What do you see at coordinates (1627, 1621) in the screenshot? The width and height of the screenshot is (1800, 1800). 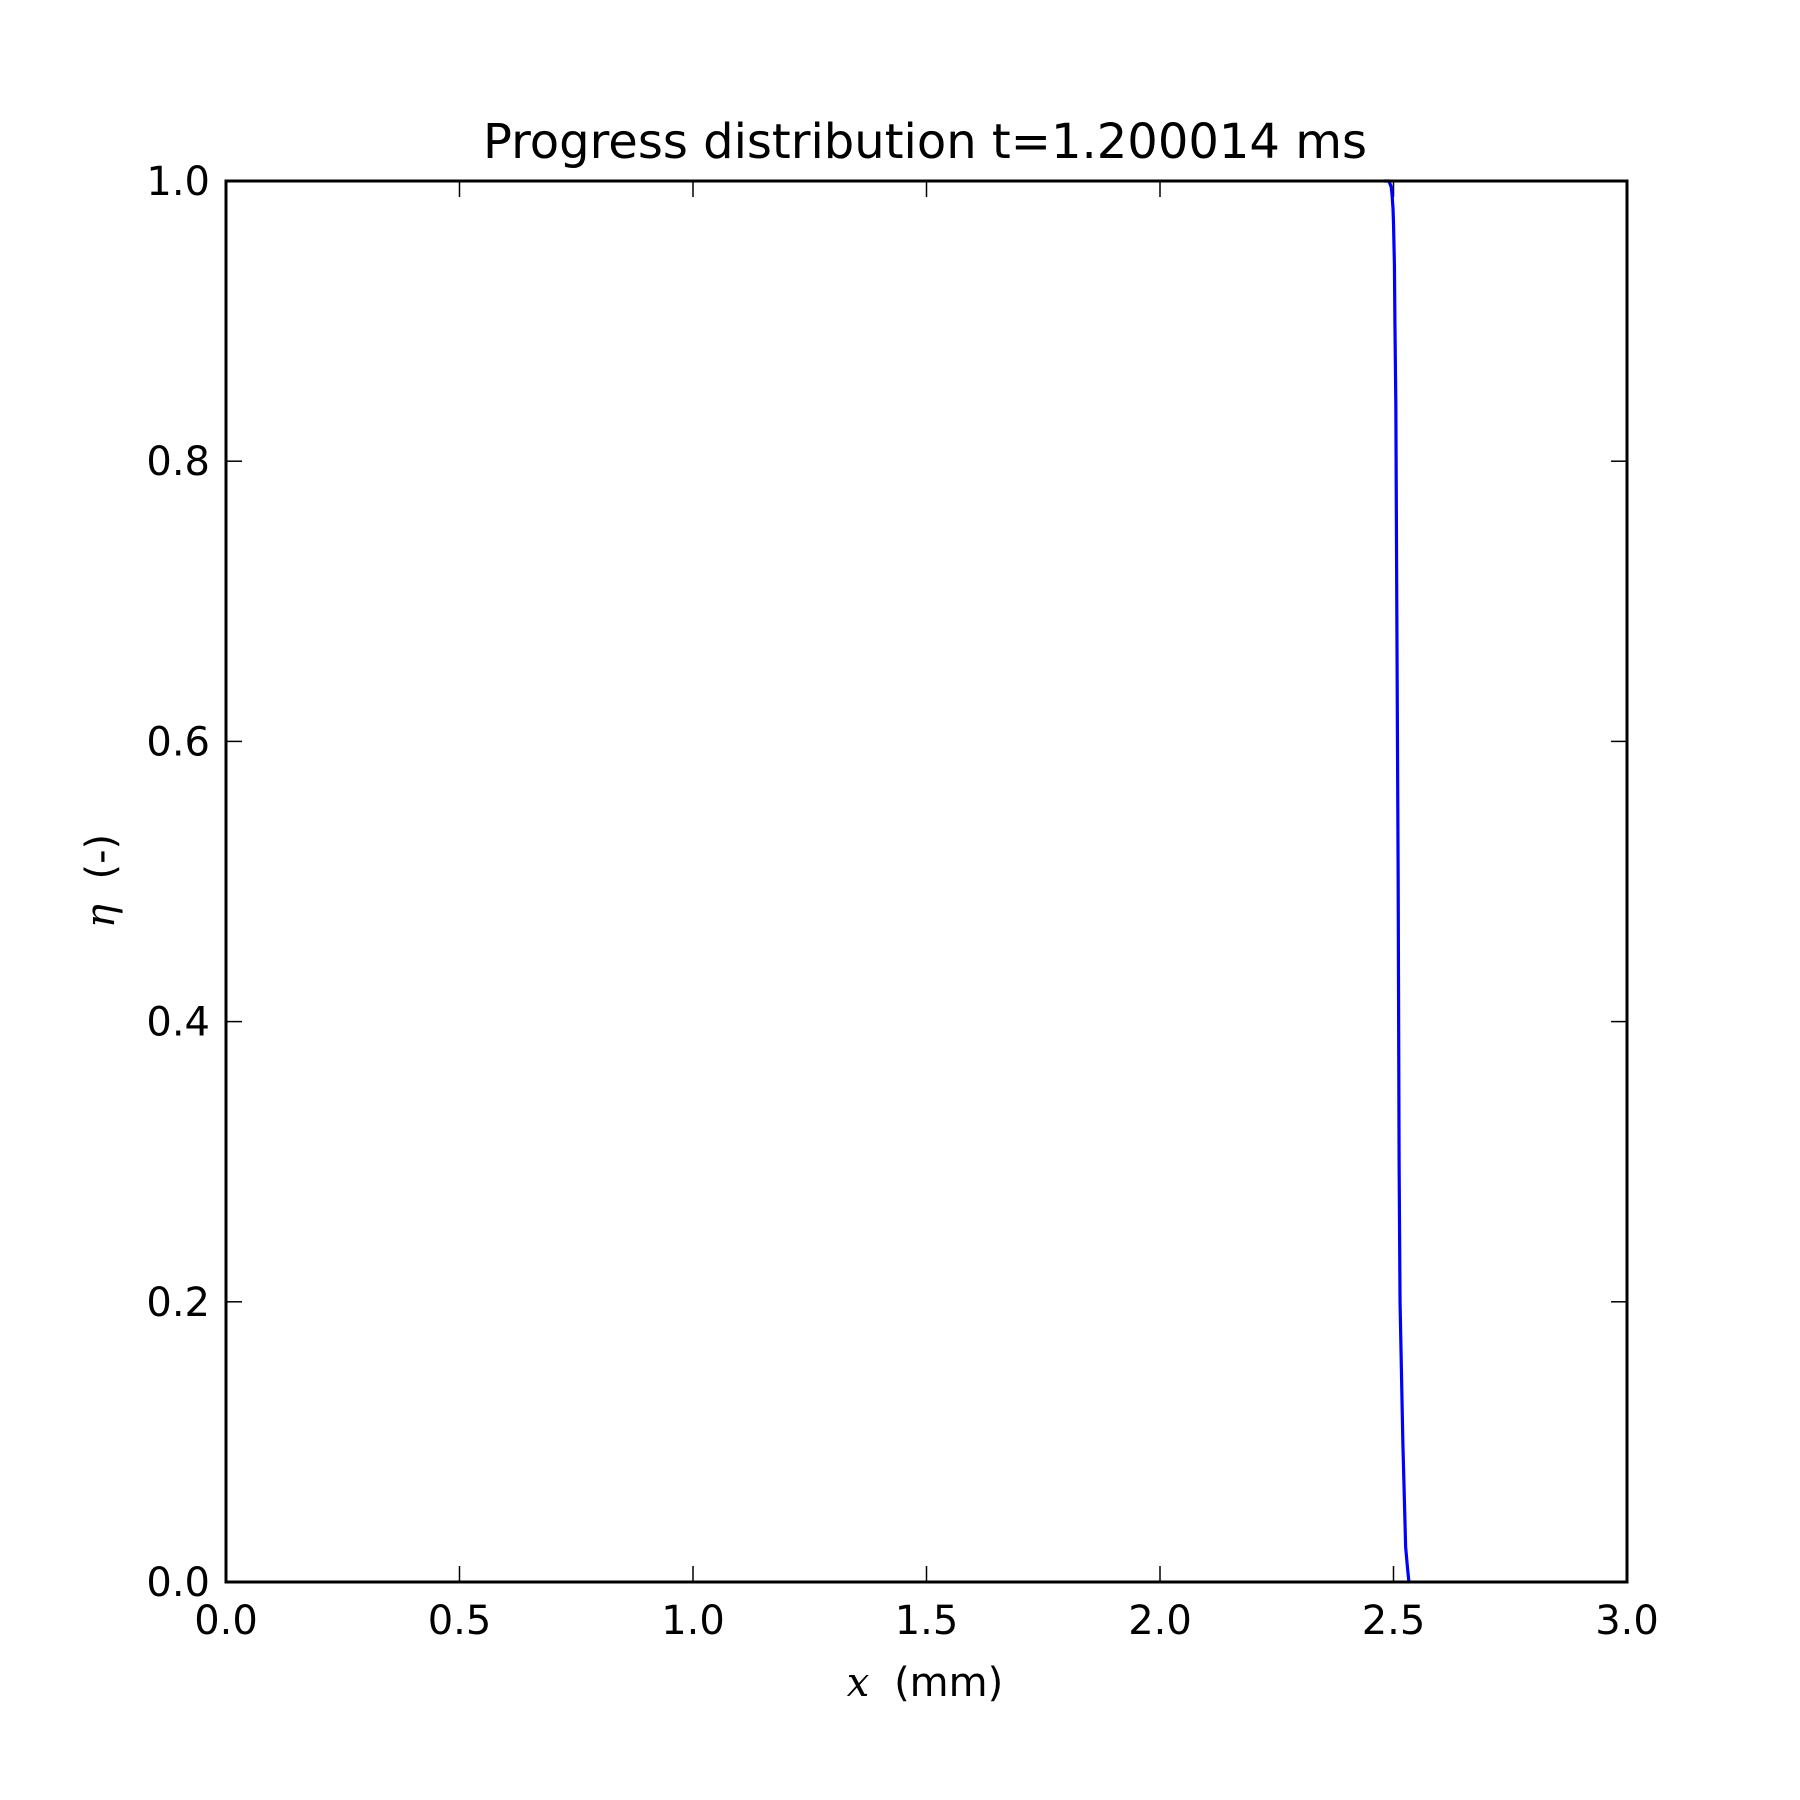 I see `x-tick-label: 3.0` at bounding box center [1627, 1621].